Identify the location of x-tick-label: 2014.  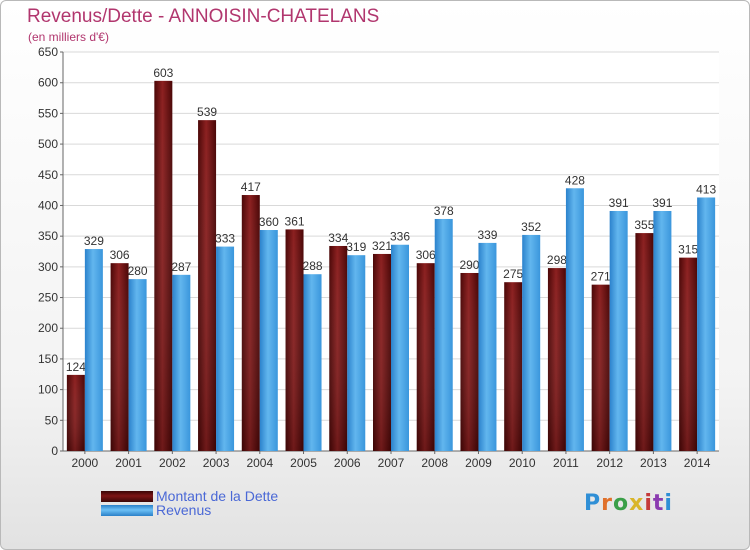
(697, 463).